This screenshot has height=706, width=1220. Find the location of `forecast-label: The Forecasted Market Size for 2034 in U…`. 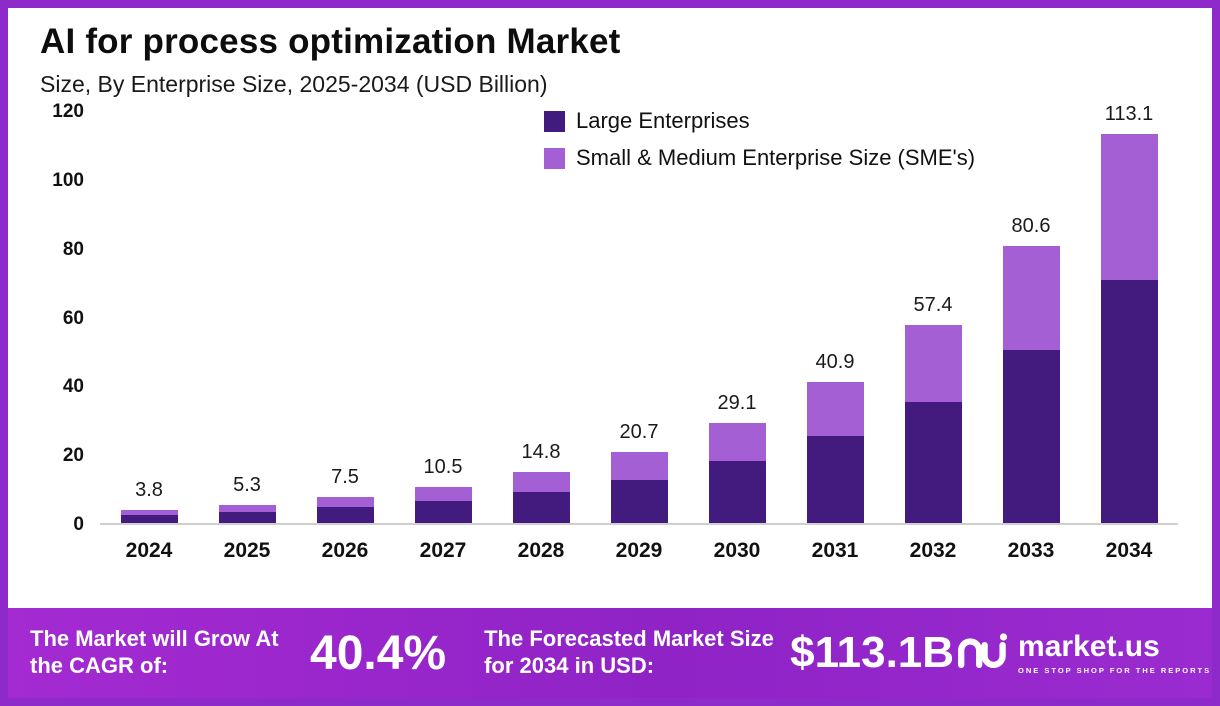

forecast-label: The Forecasted Market Size for 2034 in U… is located at coordinates (629, 652).